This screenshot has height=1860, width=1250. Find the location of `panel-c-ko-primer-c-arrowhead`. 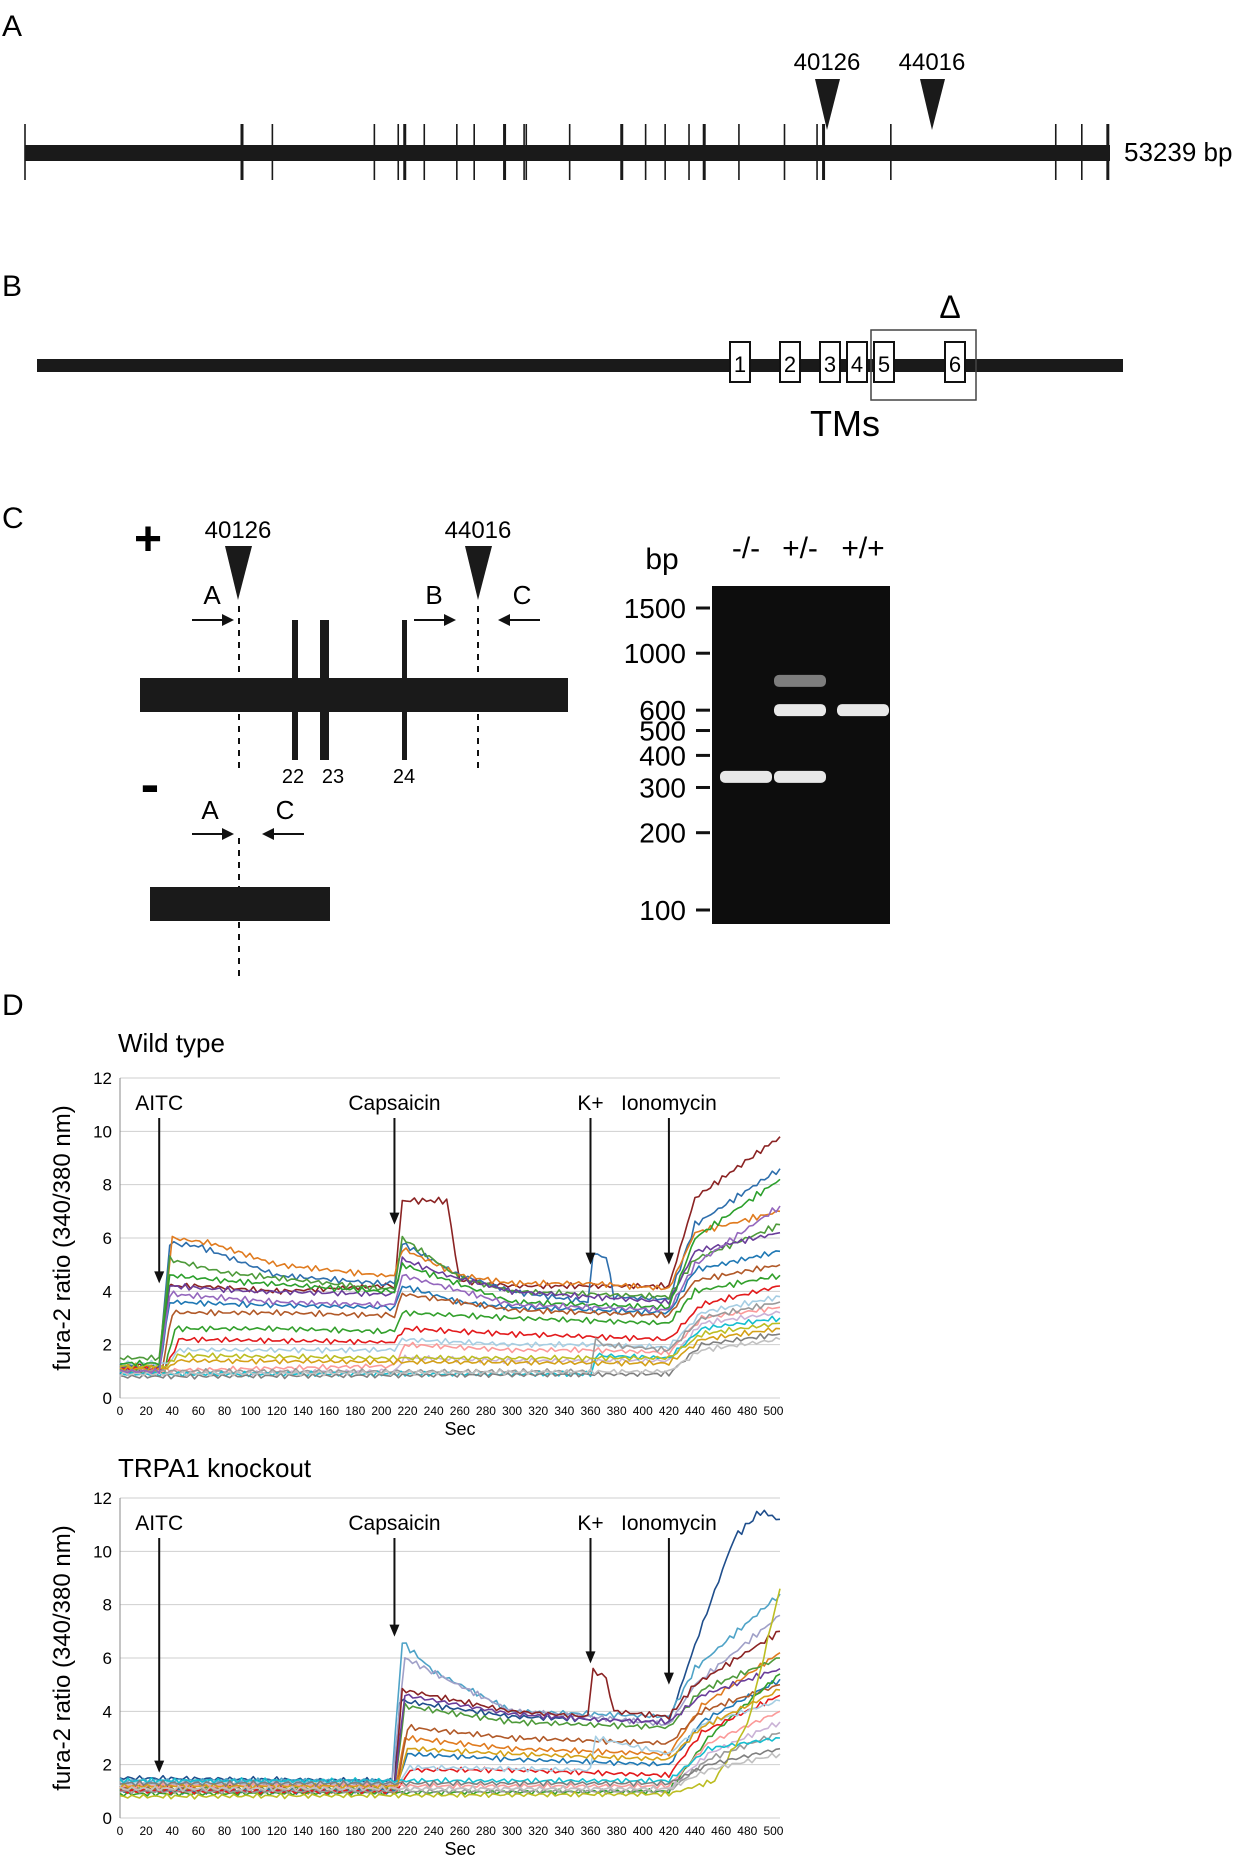

panel-c-ko-primer-c-arrowhead is located at coordinates (268, 834).